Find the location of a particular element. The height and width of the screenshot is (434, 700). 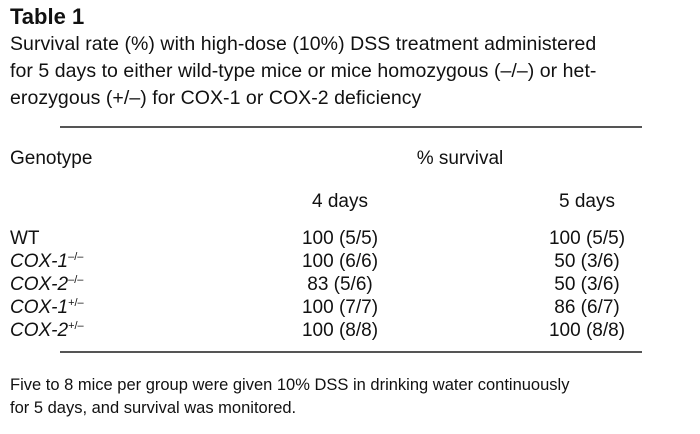

survival-4days-cell: 100 (7/7) is located at coordinates (340, 307).